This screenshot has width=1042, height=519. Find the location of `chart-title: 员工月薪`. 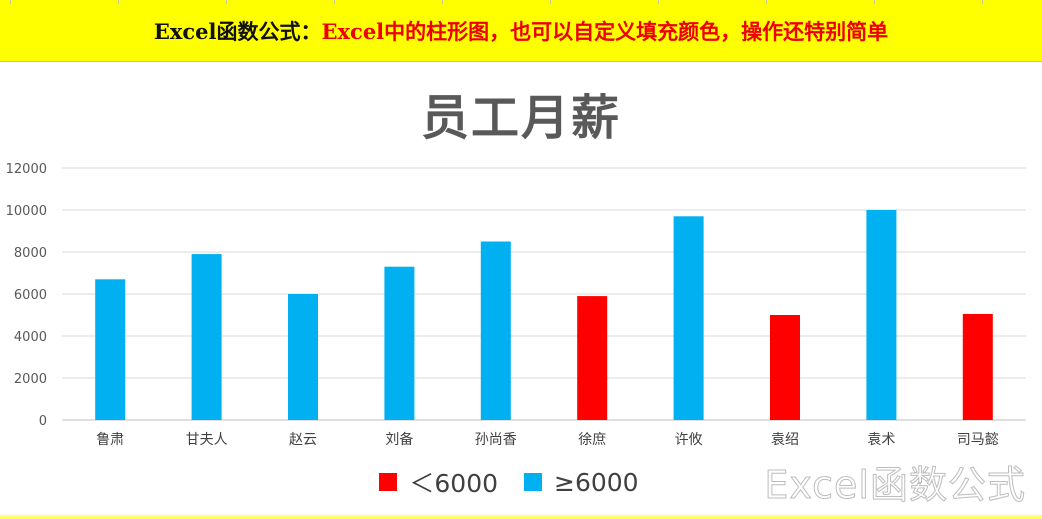

chart-title: 员工月薪 is located at coordinates (520, 118).